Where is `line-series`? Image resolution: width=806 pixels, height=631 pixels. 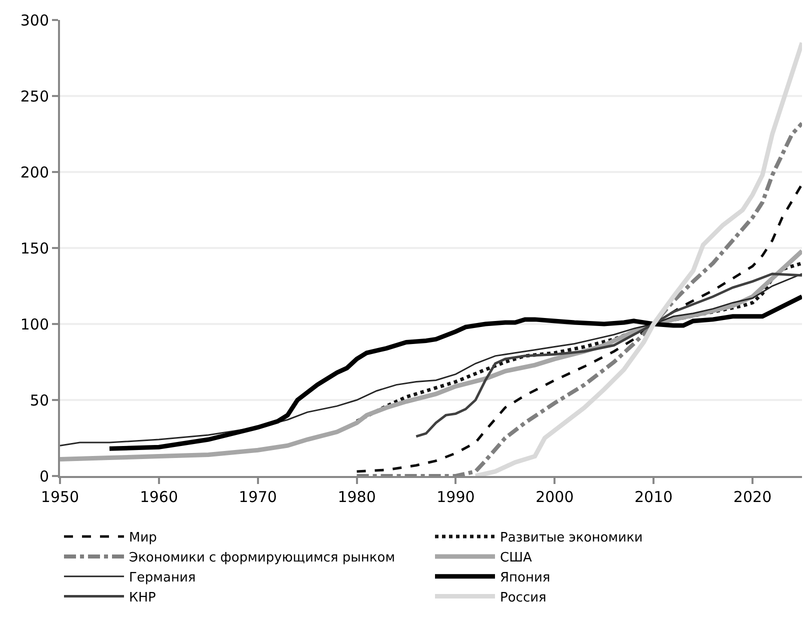 line-series is located at coordinates (608, 355).